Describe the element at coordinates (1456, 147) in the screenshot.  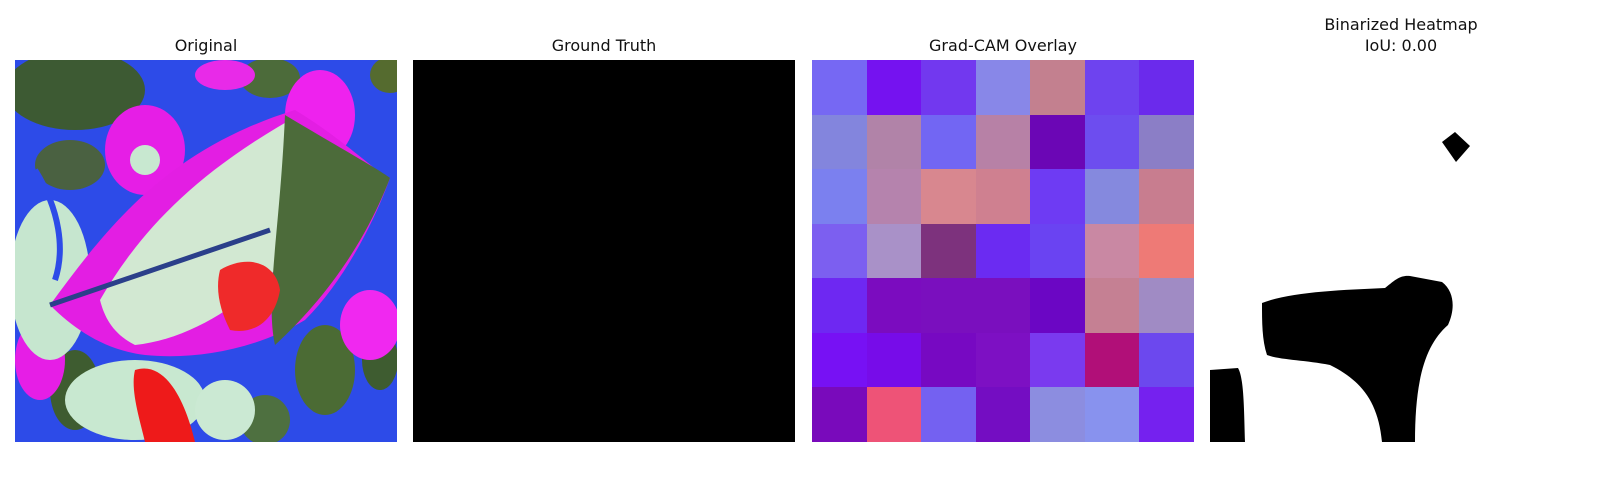
I see `binary-blob-top` at that location.